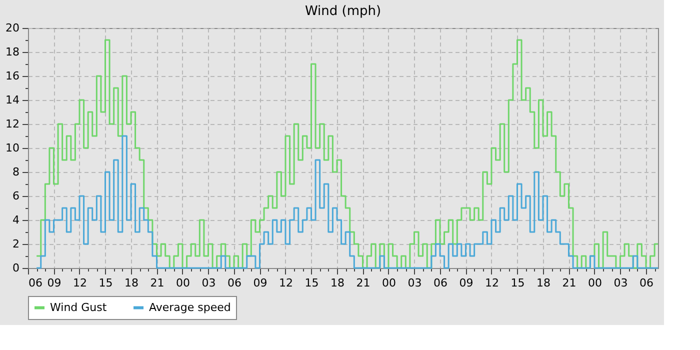 Image resolution: width=700 pixels, height=350 pixels. What do you see at coordinates (13, 76) in the screenshot?
I see `y-tick-label: 16` at bounding box center [13, 76].